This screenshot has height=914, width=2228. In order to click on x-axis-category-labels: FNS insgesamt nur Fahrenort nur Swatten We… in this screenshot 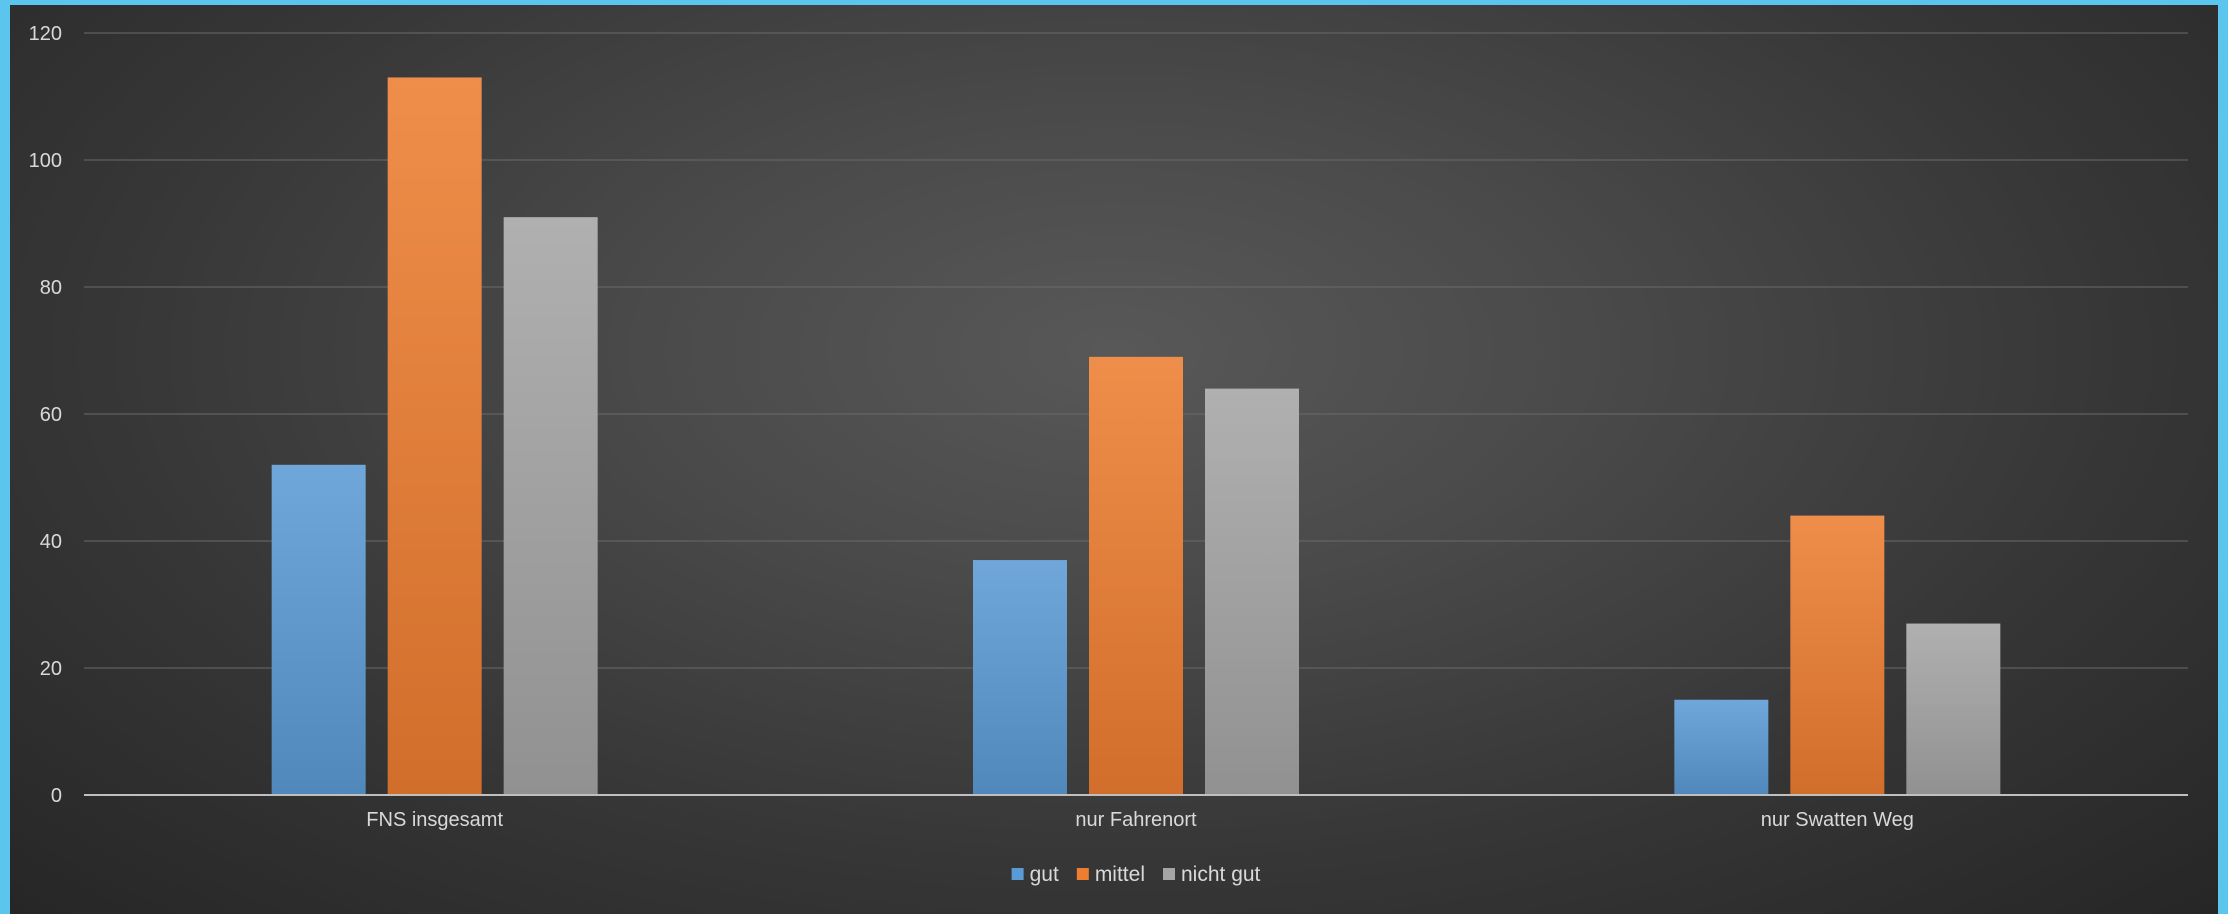, I will do `click(1140, 820)`.